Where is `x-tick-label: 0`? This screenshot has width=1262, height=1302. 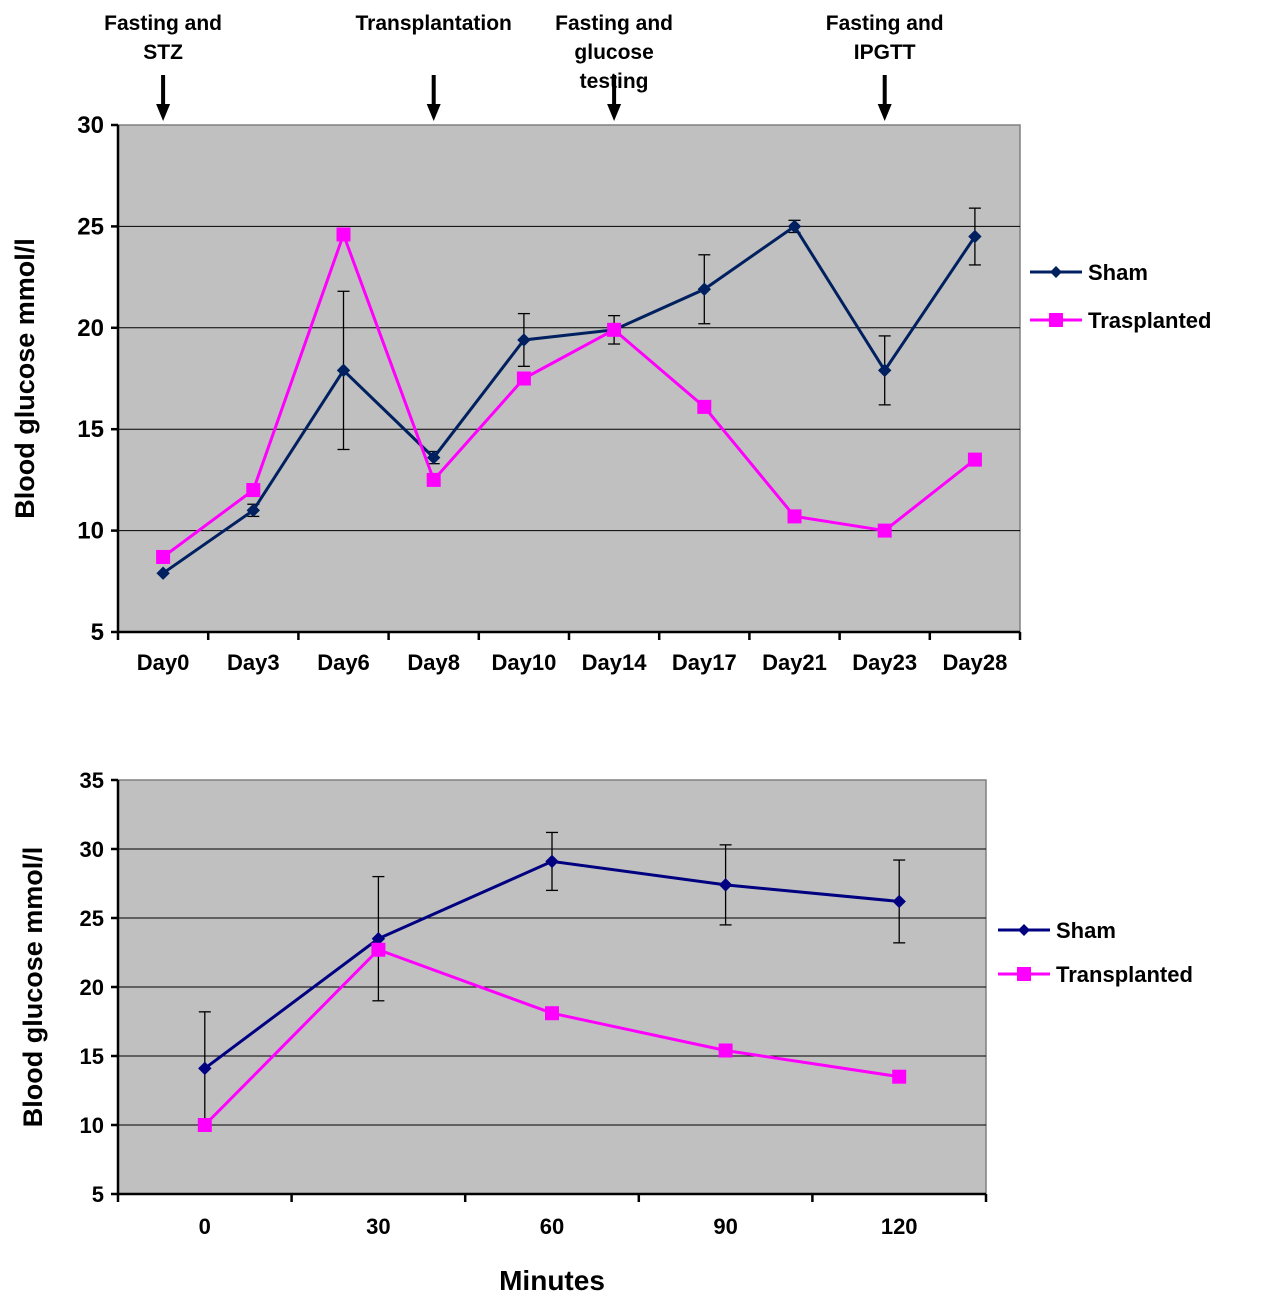 x-tick-label: 0 is located at coordinates (205, 1226).